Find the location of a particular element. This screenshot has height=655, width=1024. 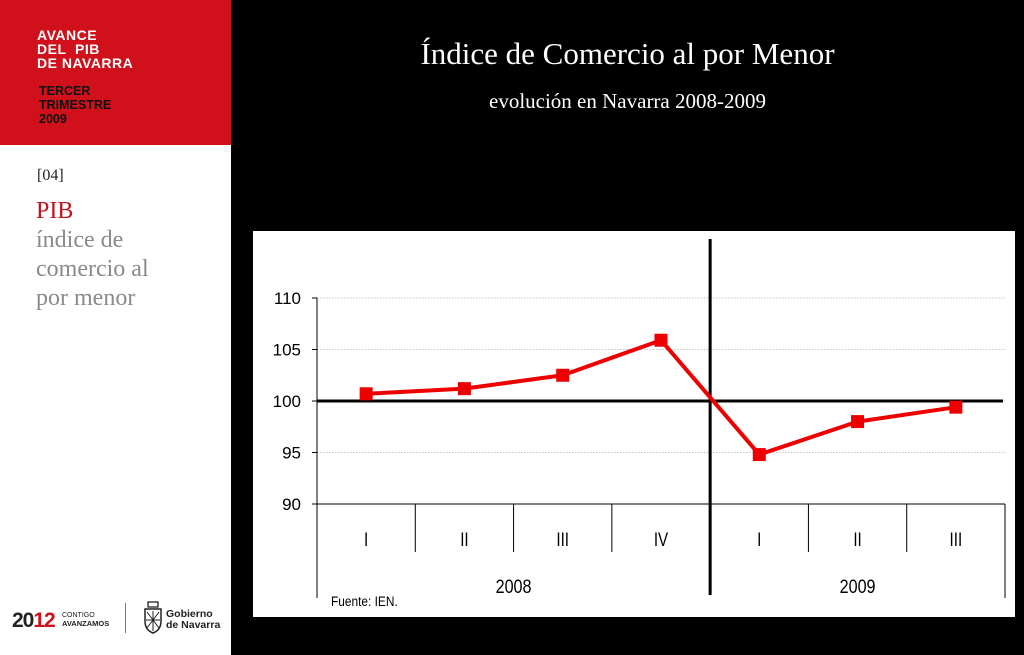

report-period-line1: TERCER is located at coordinates (65, 91).